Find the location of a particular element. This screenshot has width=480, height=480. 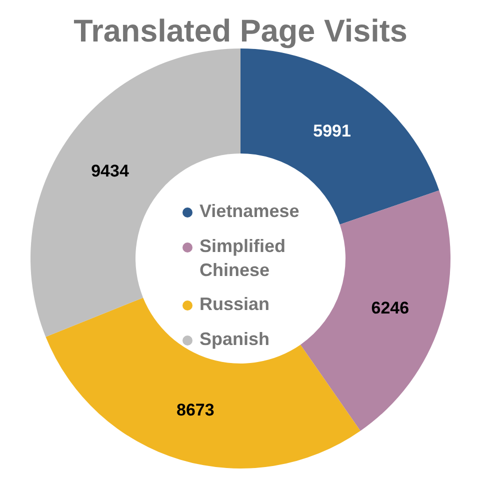

data-label: 5991 is located at coordinates (332, 130).